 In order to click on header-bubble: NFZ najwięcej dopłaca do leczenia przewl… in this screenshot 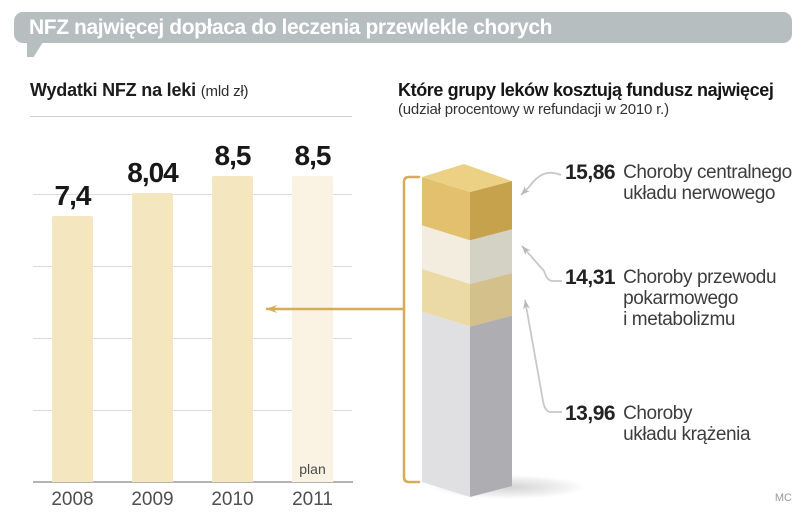, I will do `click(403, 27)`.